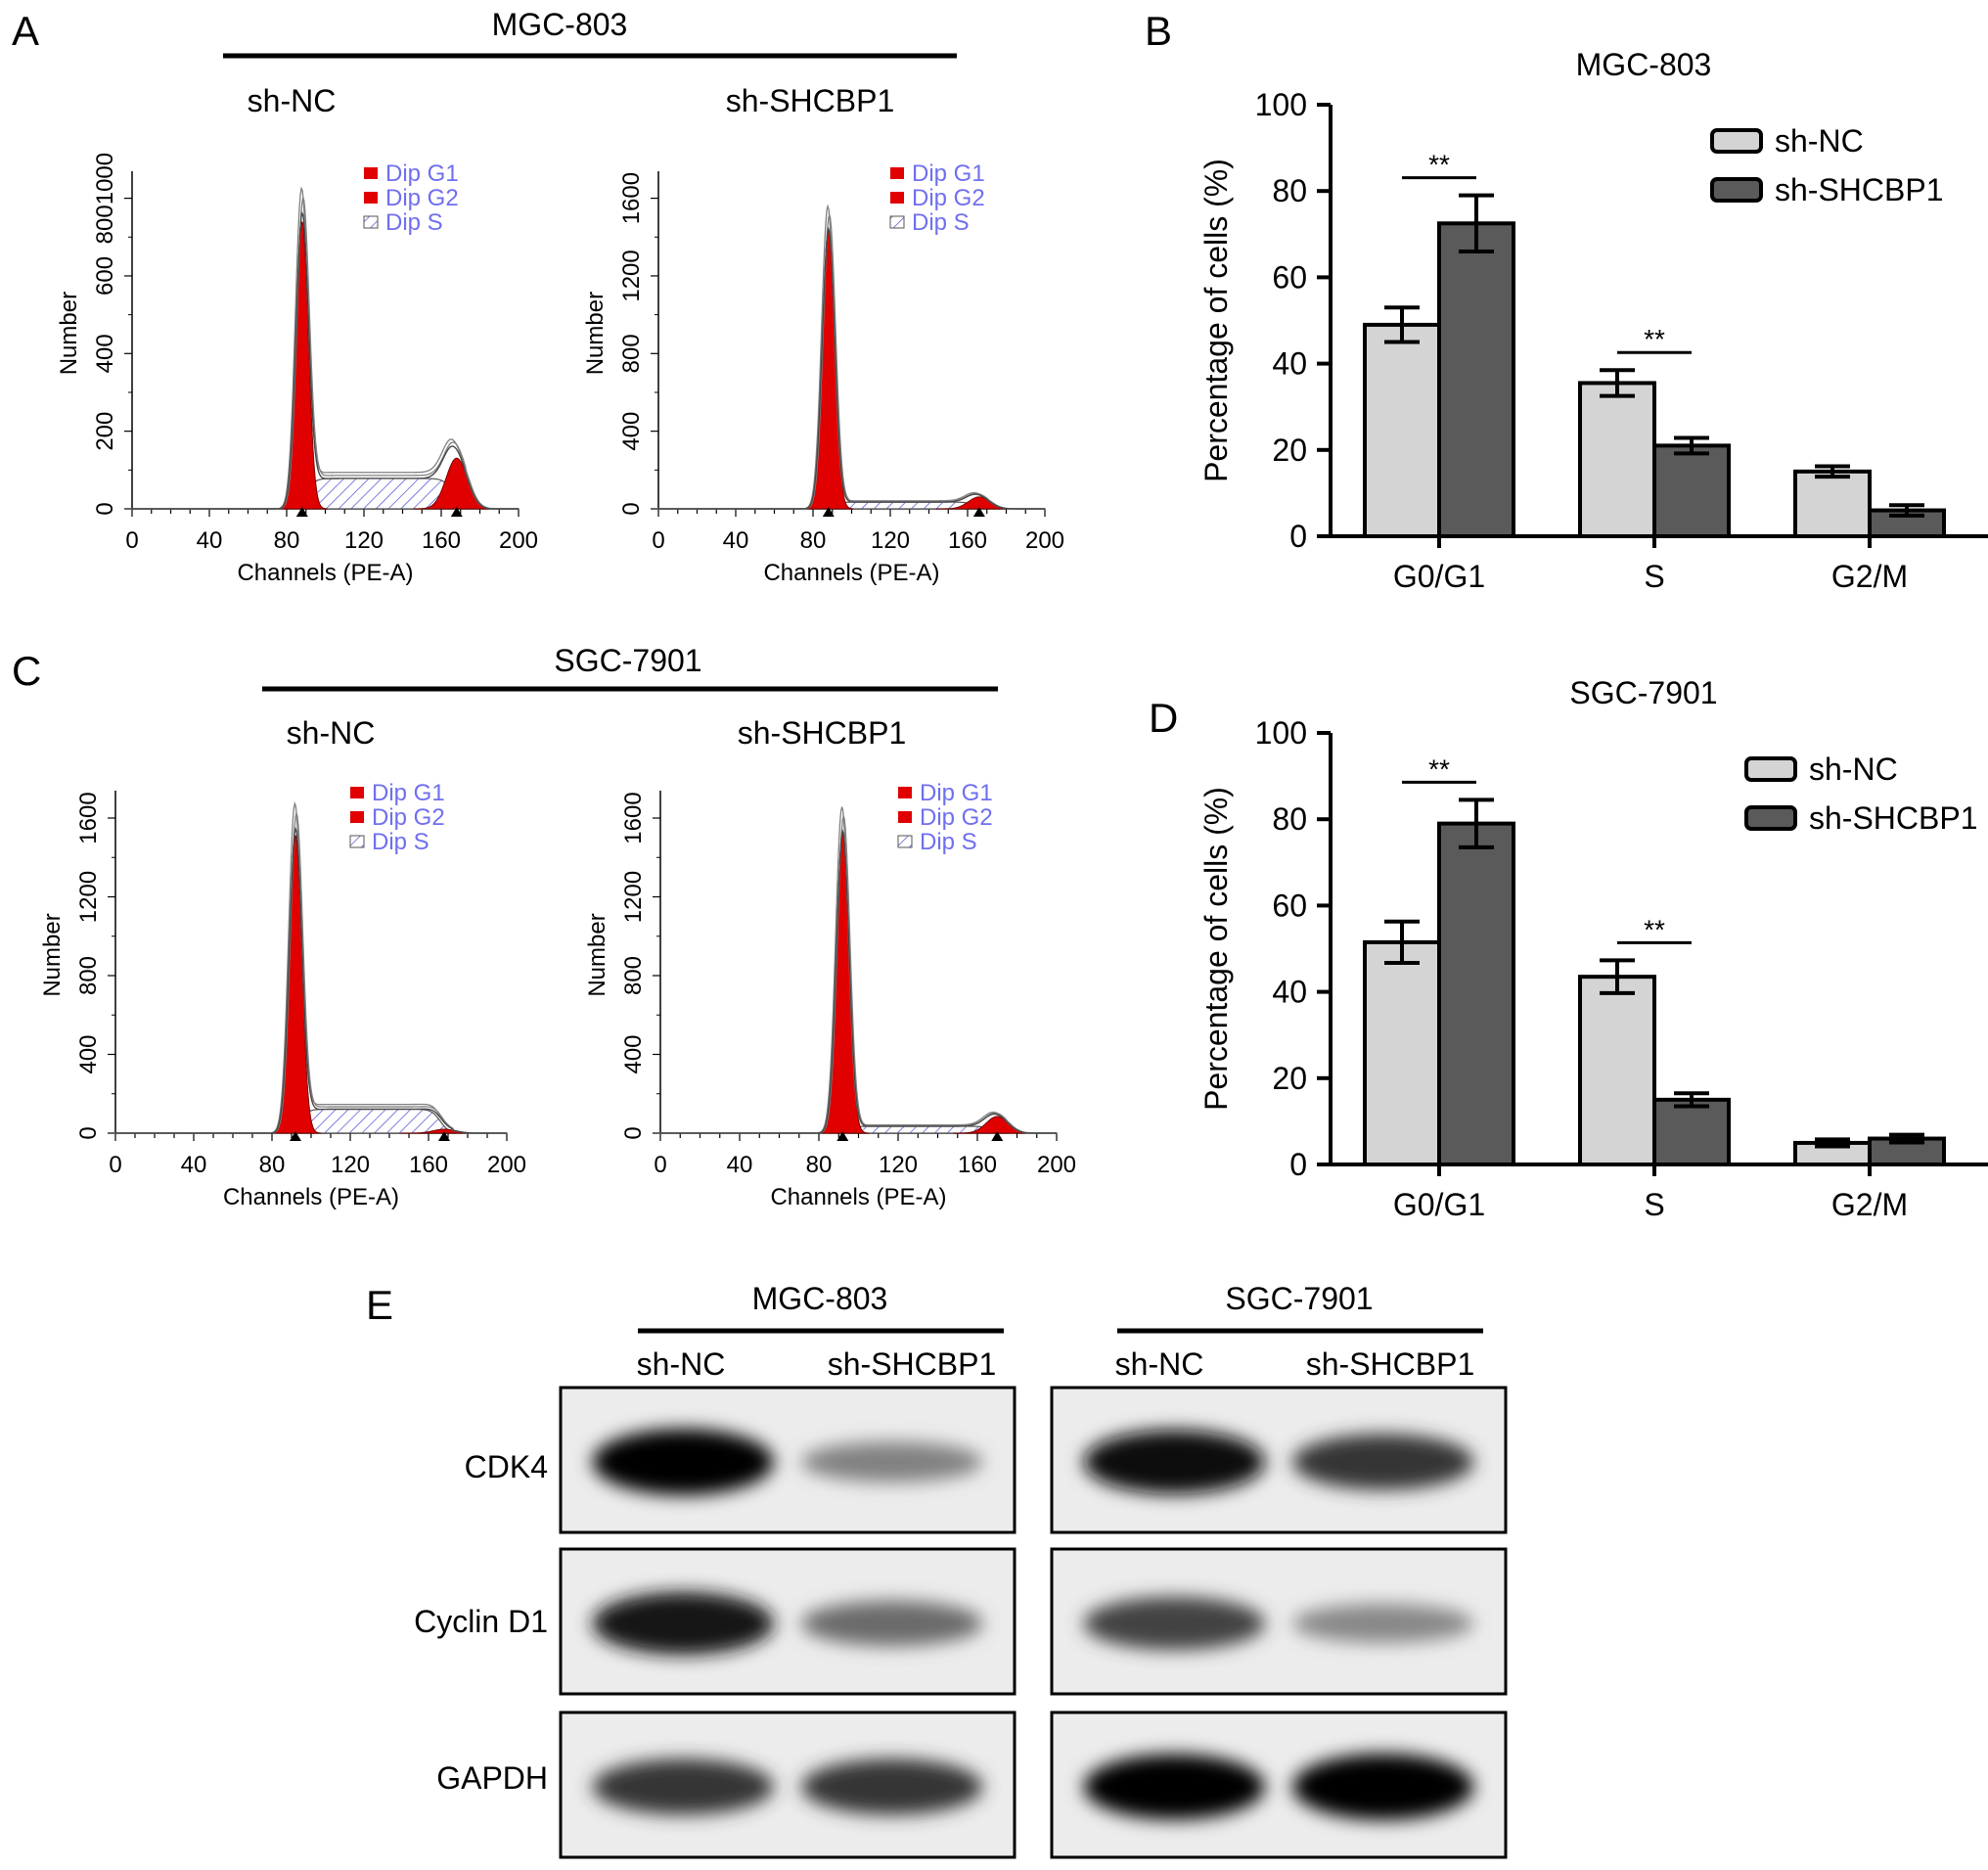 The width and height of the screenshot is (1988, 1870). What do you see at coordinates (105, 199) in the screenshot?
I see `y-tick-label: 8001000` at bounding box center [105, 199].